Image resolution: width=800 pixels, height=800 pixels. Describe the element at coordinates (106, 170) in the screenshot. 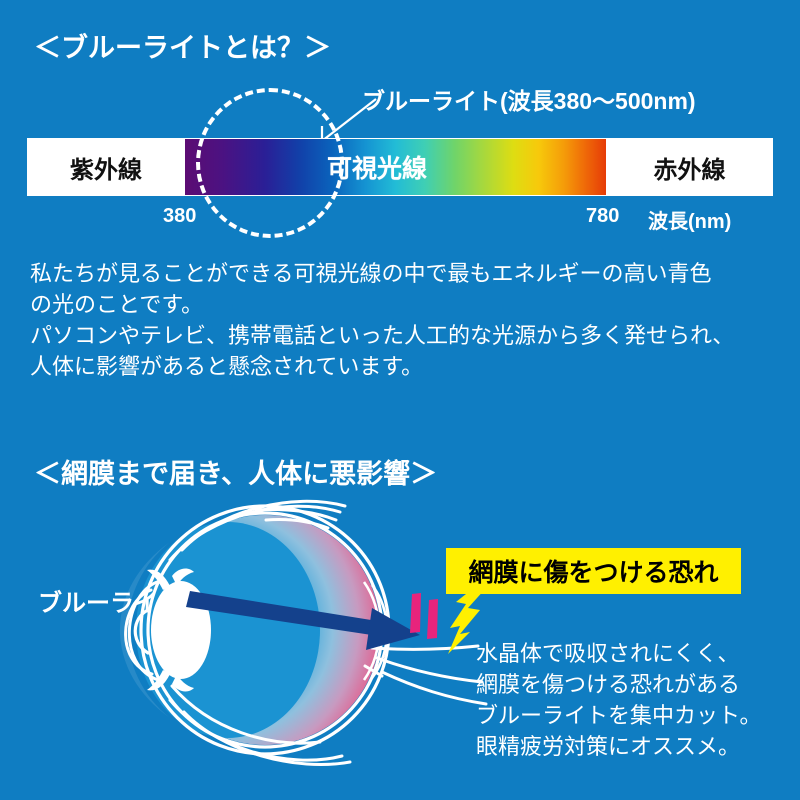

I see `spectrum-label-ultraviolet: 紫外線` at that location.